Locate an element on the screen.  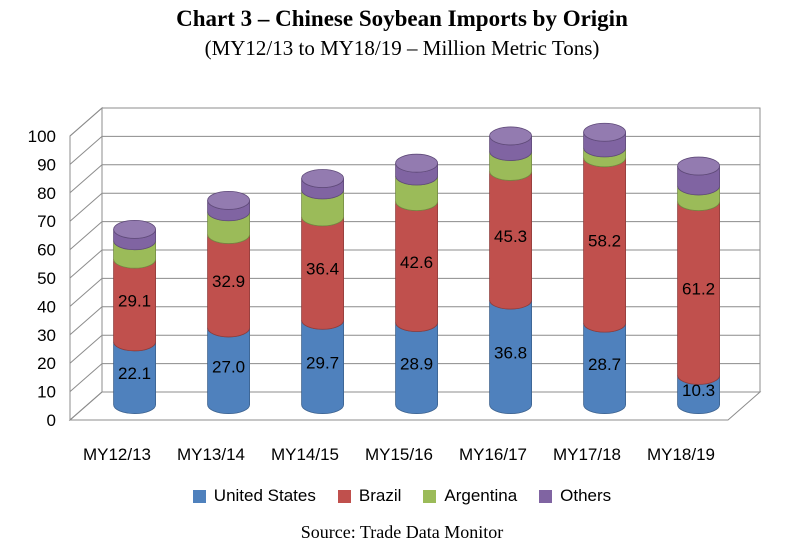
y-tick-label: 80 is located at coordinates (46, 193).